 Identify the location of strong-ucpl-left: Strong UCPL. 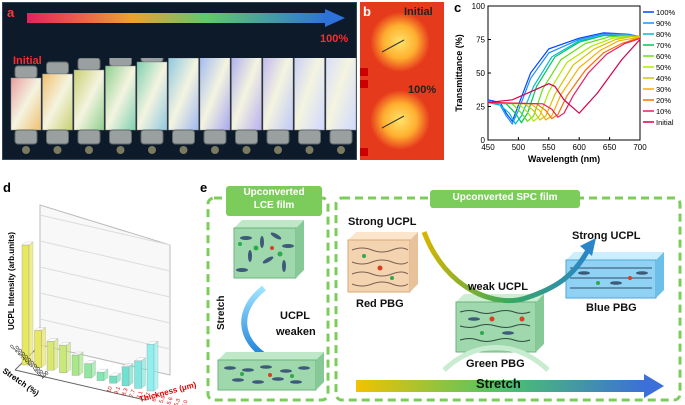
(382, 222).